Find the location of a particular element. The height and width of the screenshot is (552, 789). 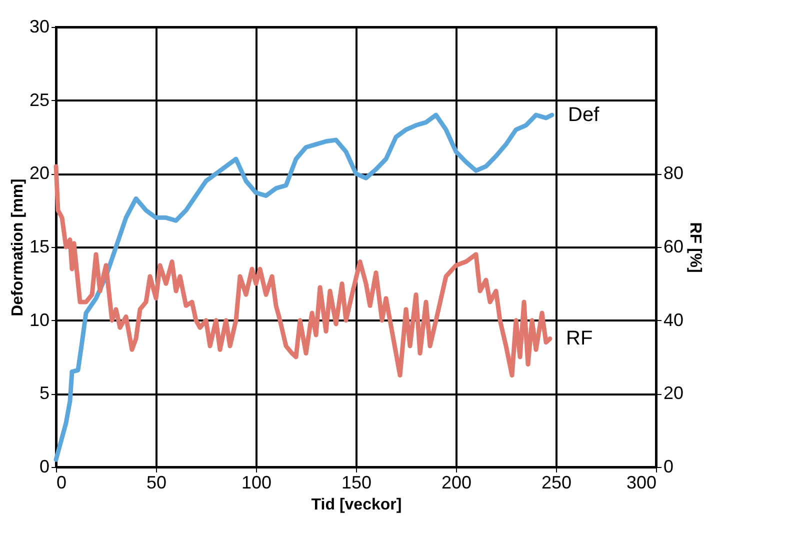

y-tick-label: 30 is located at coordinates (39, 26).